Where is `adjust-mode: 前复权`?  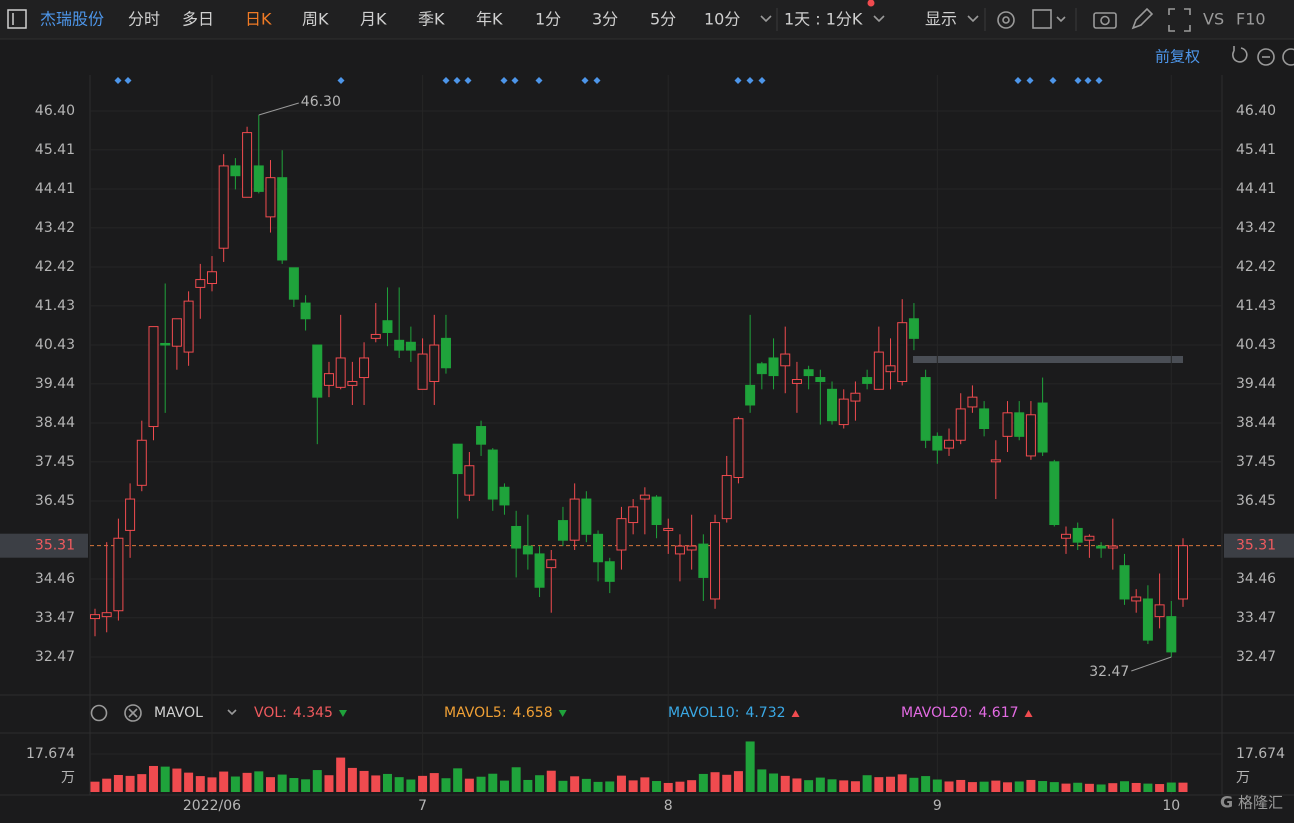
adjust-mode: 前复权 is located at coordinates (1177, 57).